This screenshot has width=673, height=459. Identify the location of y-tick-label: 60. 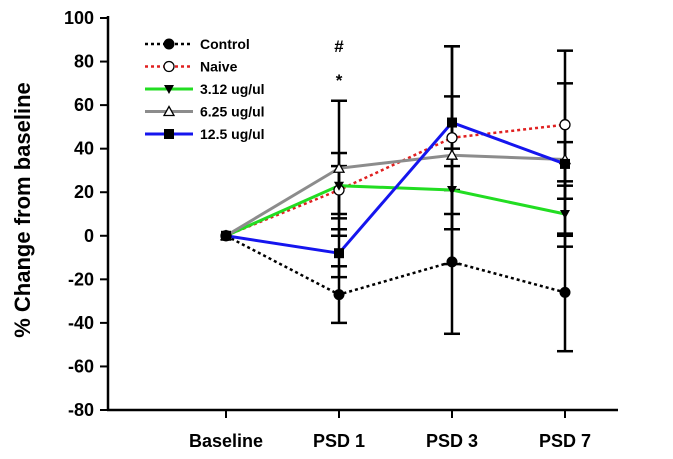
(84, 105).